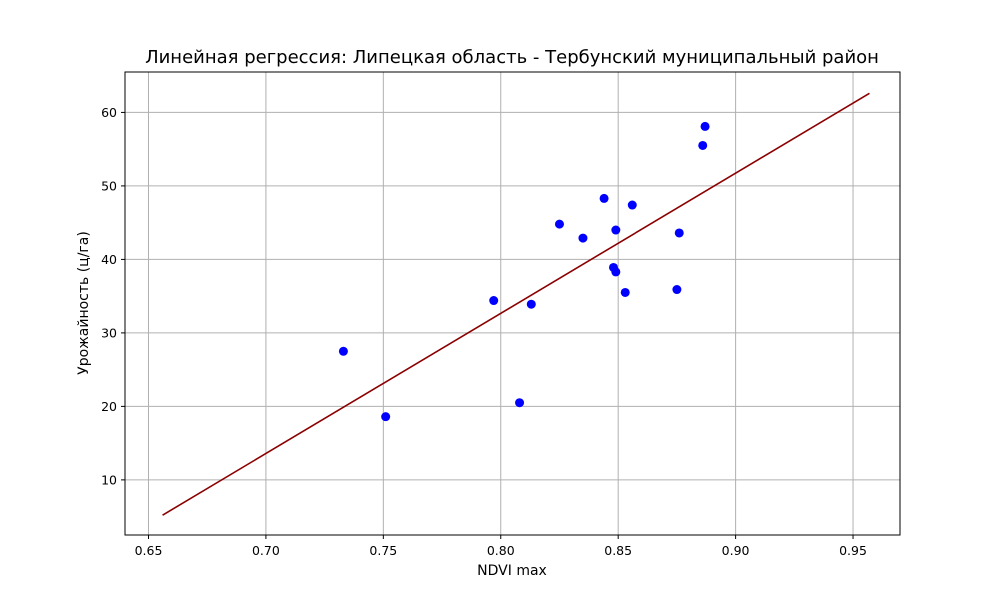 The height and width of the screenshot is (600, 1000). Describe the element at coordinates (109, 406) in the screenshot. I see `y-tick-label: 20` at that location.